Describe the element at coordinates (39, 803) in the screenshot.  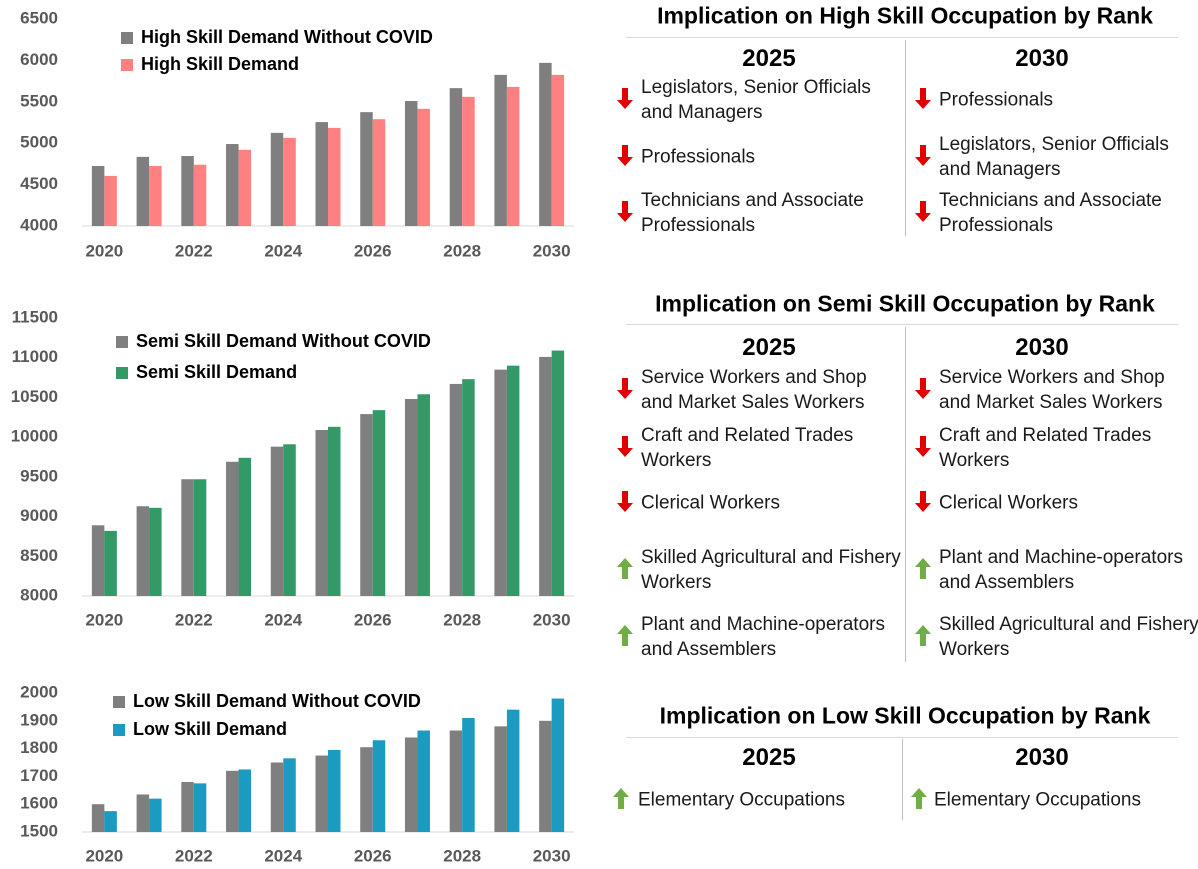
I see `y-tick-label: 1600` at that location.